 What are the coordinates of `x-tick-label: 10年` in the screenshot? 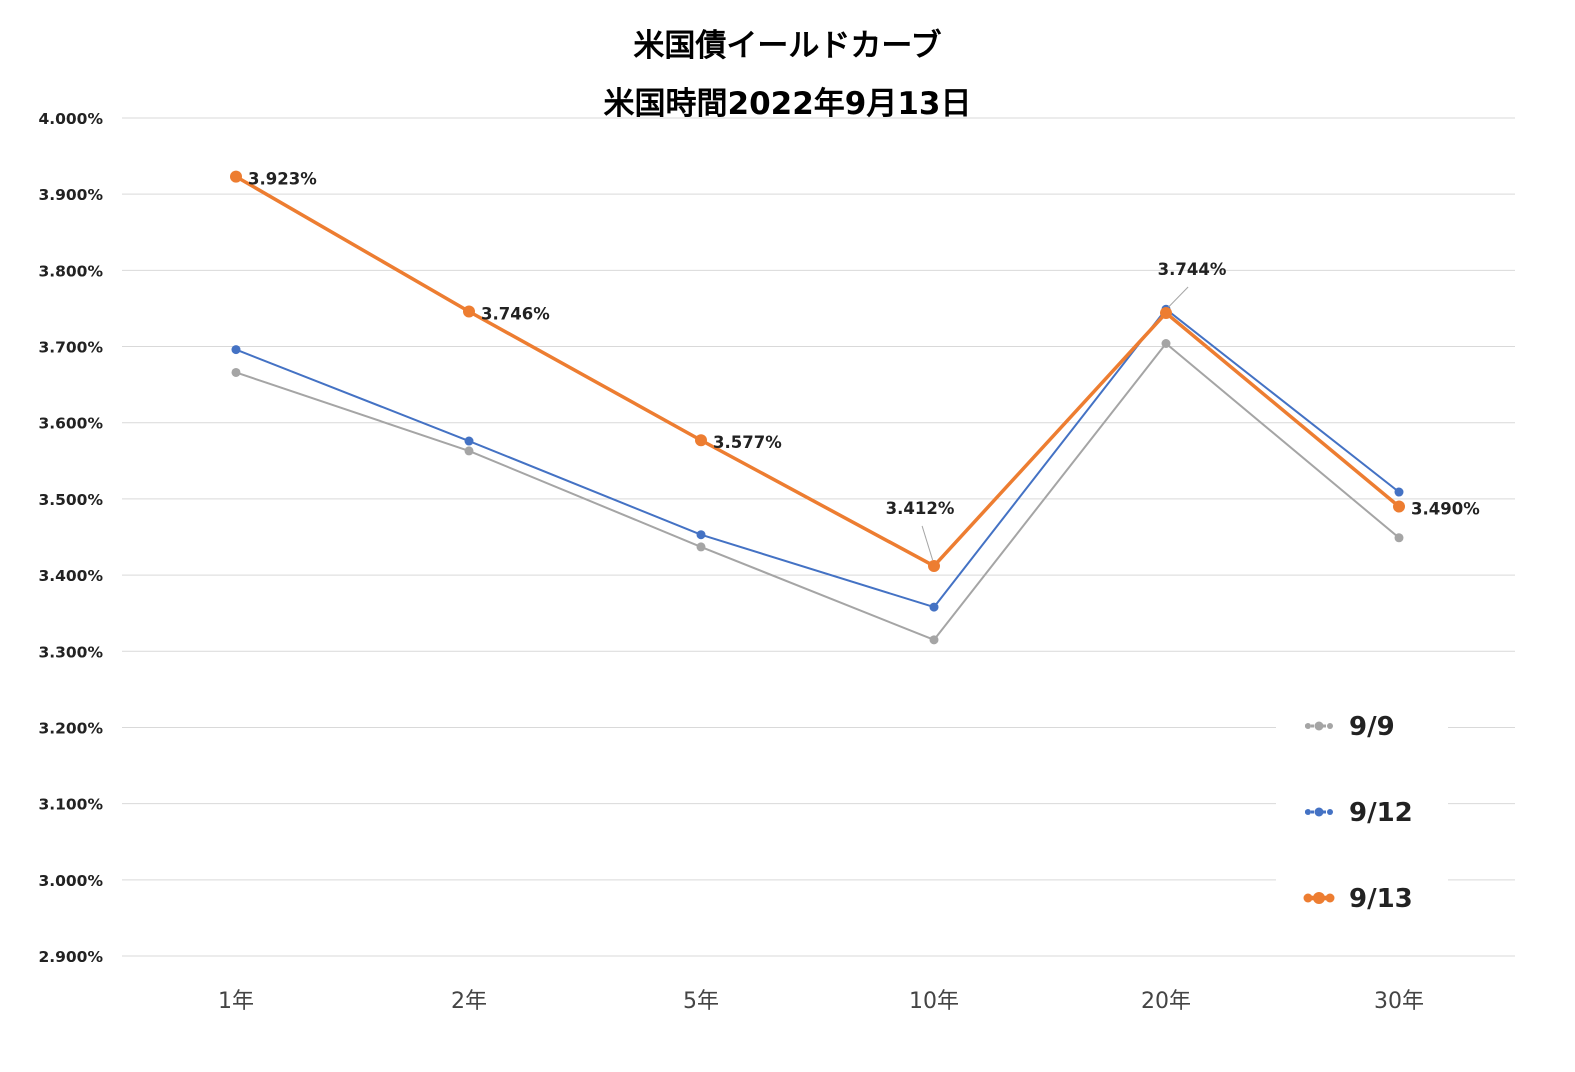 It's located at (934, 1001).